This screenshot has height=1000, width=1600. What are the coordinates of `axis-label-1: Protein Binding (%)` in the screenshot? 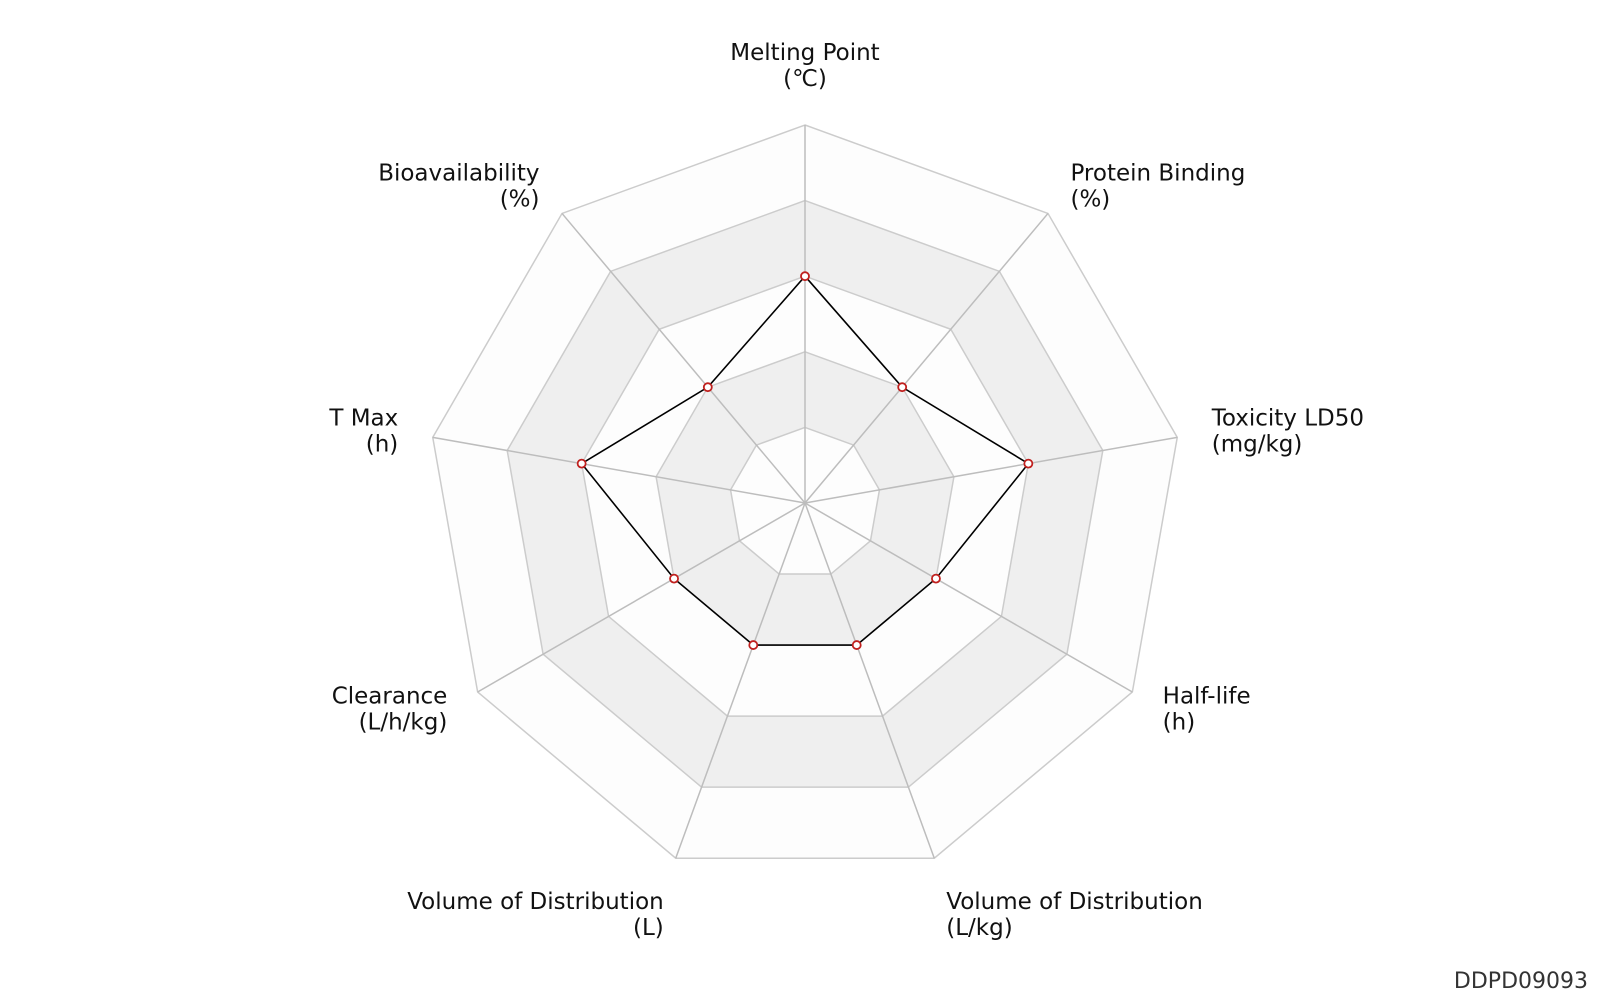 It's located at (1157, 187).